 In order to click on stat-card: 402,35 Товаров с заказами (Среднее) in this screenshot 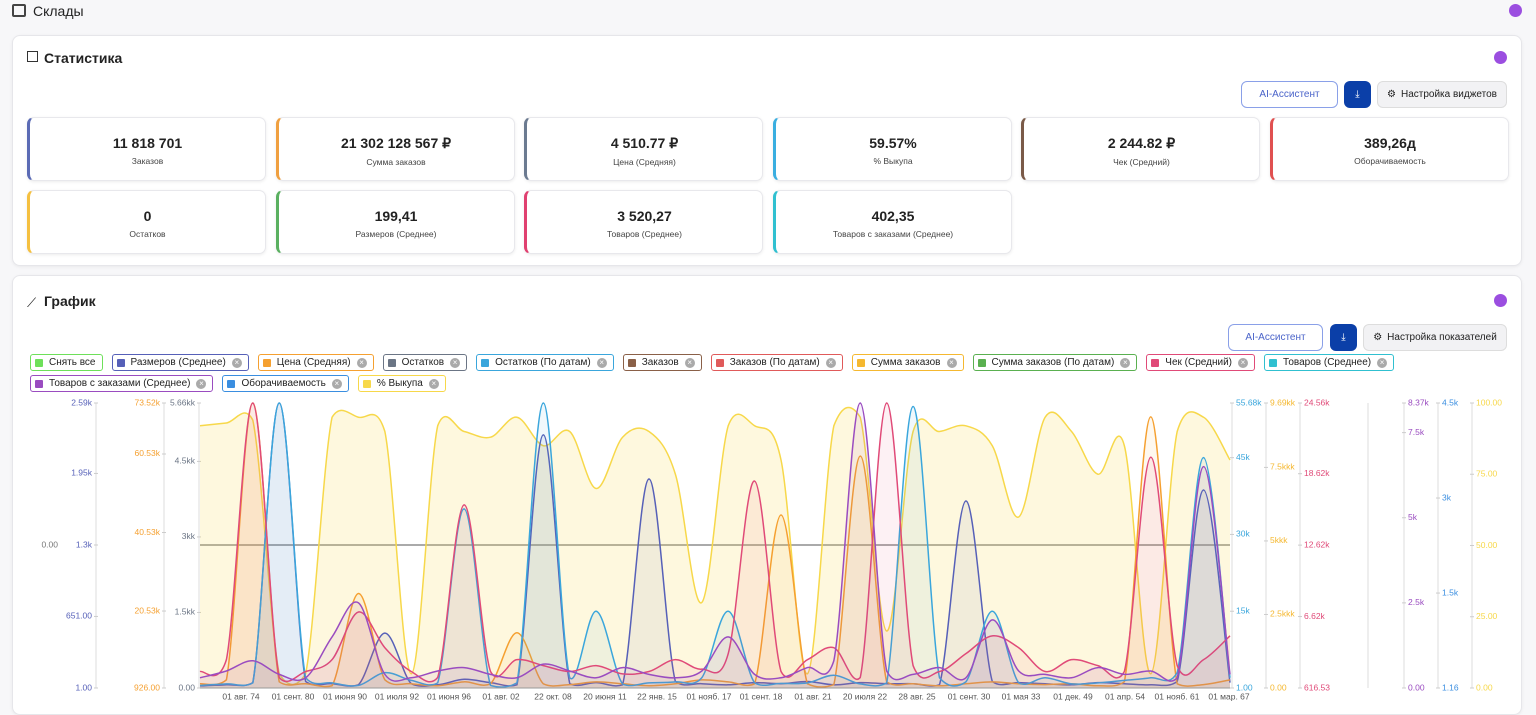, I will do `click(892, 222)`.